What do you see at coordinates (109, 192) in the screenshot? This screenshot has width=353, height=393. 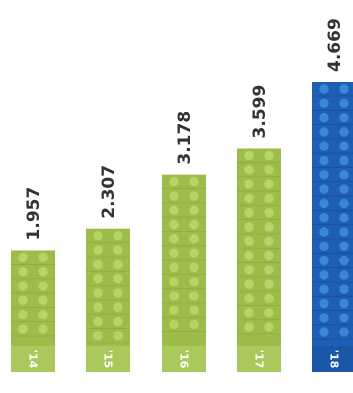 I see `data-label: 2.307` at bounding box center [109, 192].